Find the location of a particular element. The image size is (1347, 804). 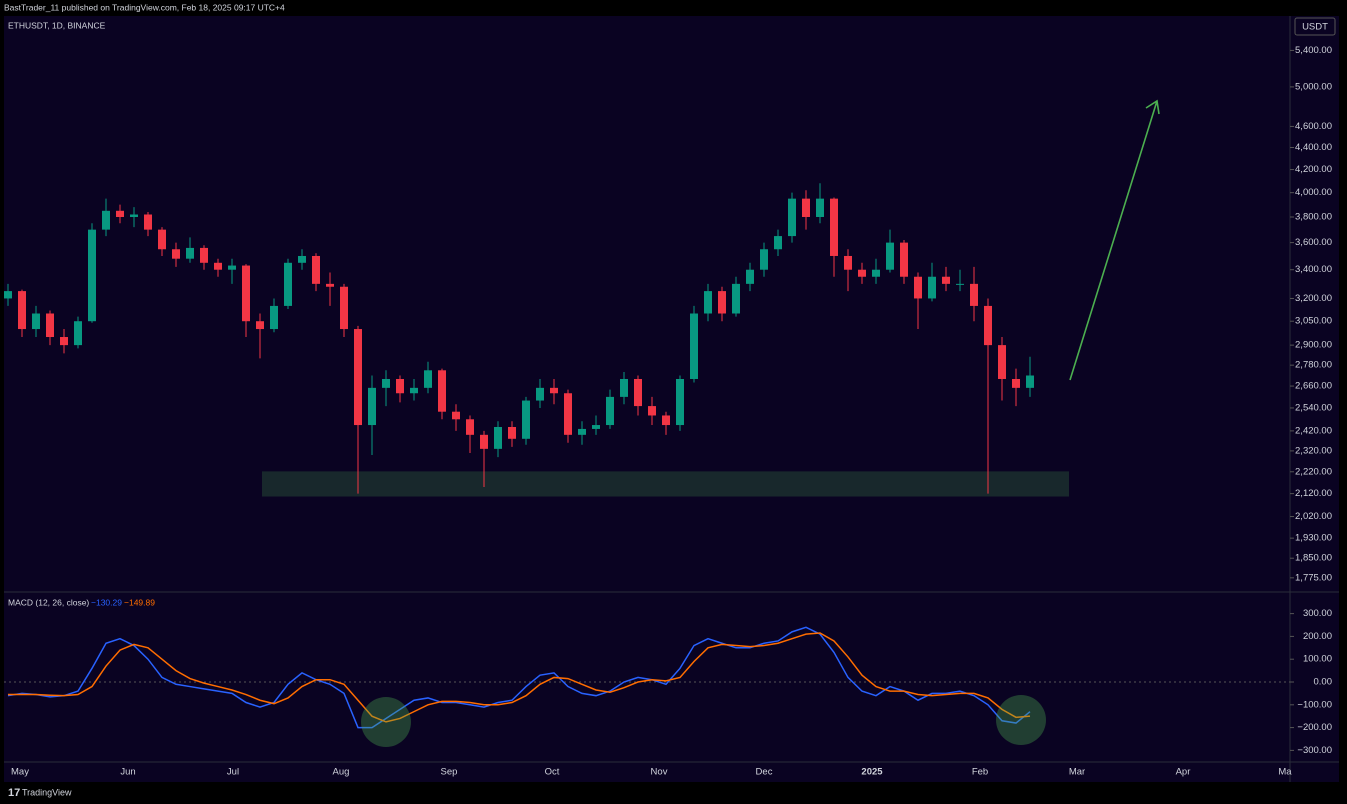

x-tick-label: Oct is located at coordinates (552, 772).